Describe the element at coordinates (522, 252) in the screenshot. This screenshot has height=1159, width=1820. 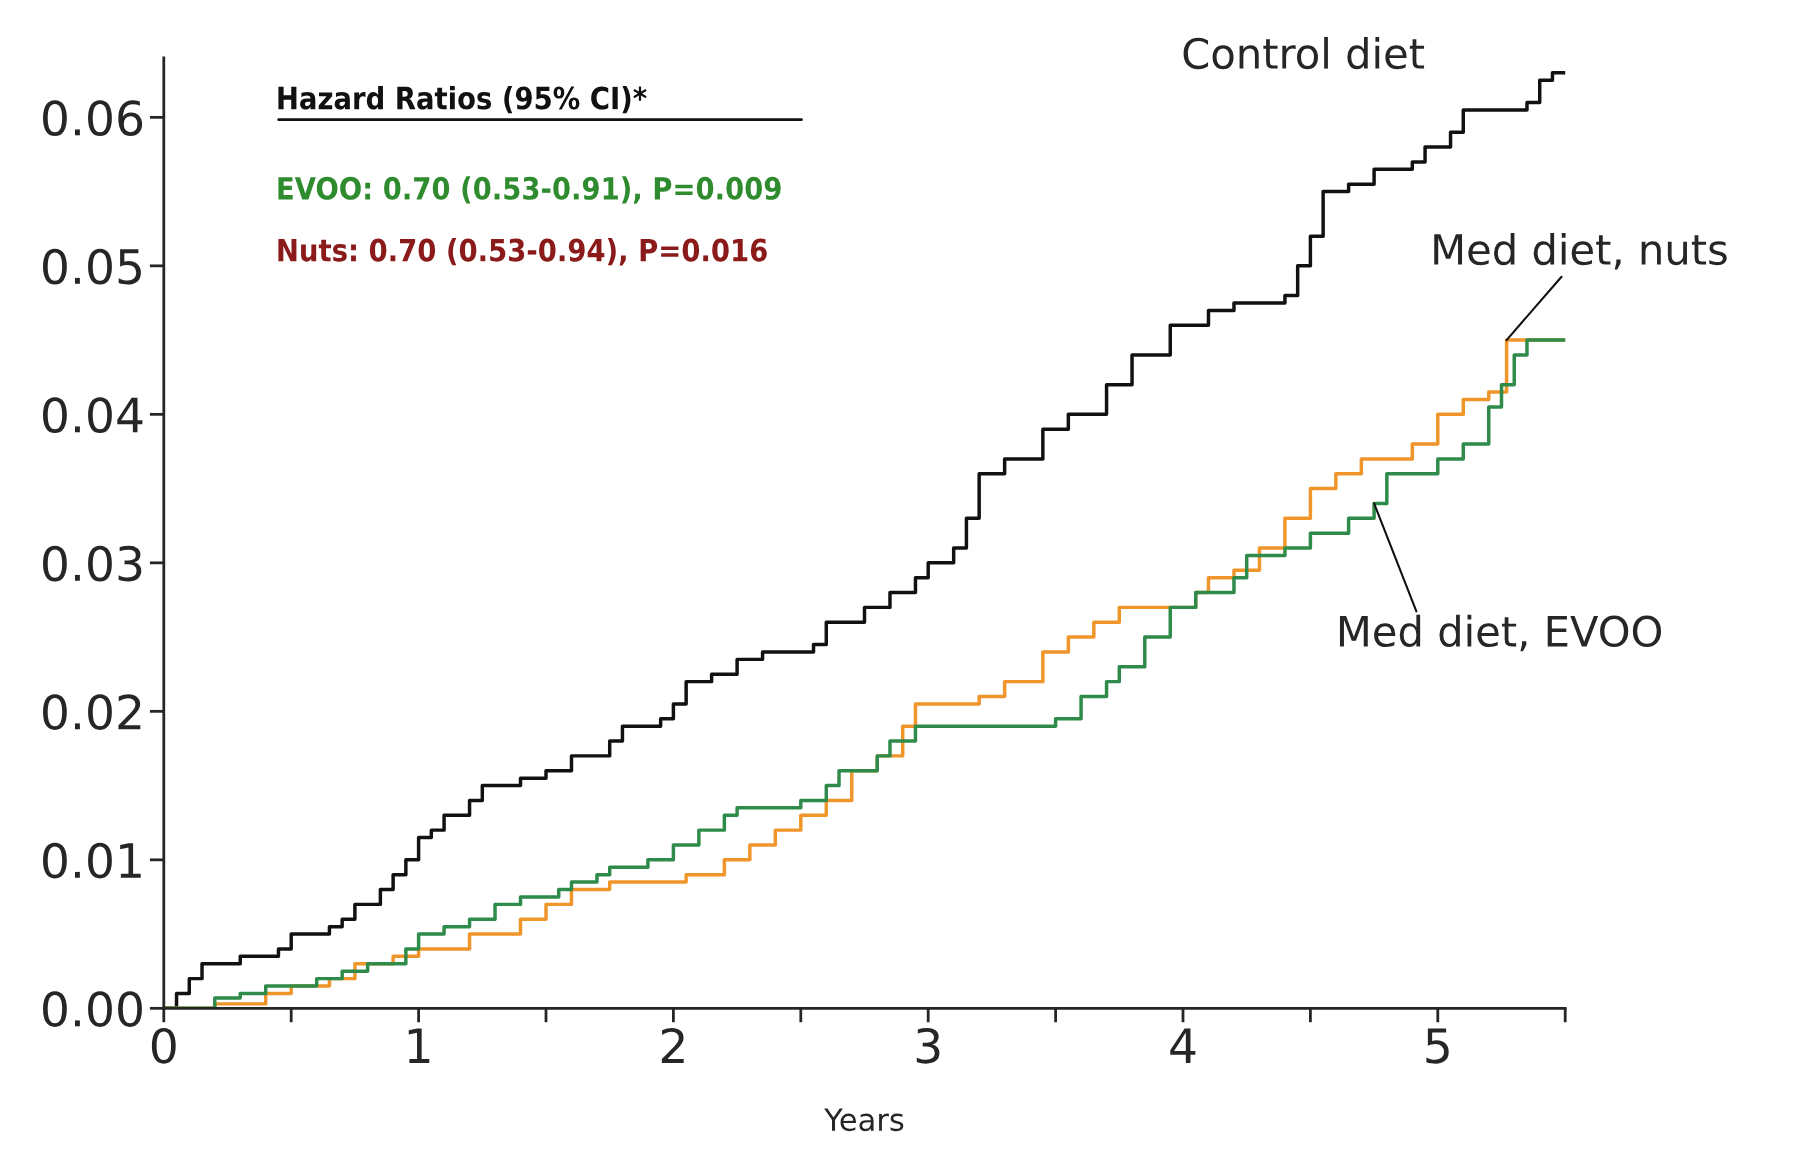
I see `annotation: Nuts: 0.70 (0.53-0.94), P=0.016` at that location.